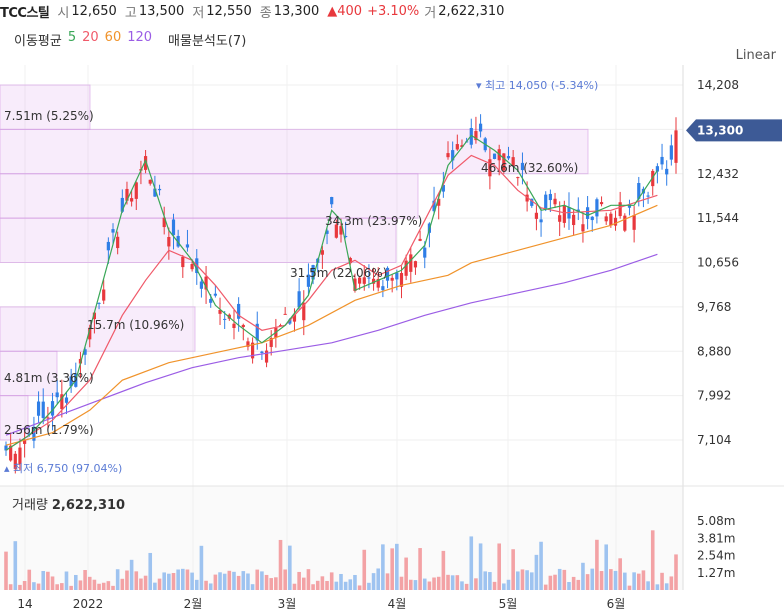  I want to click on high-value: 13,500, so click(161, 11).